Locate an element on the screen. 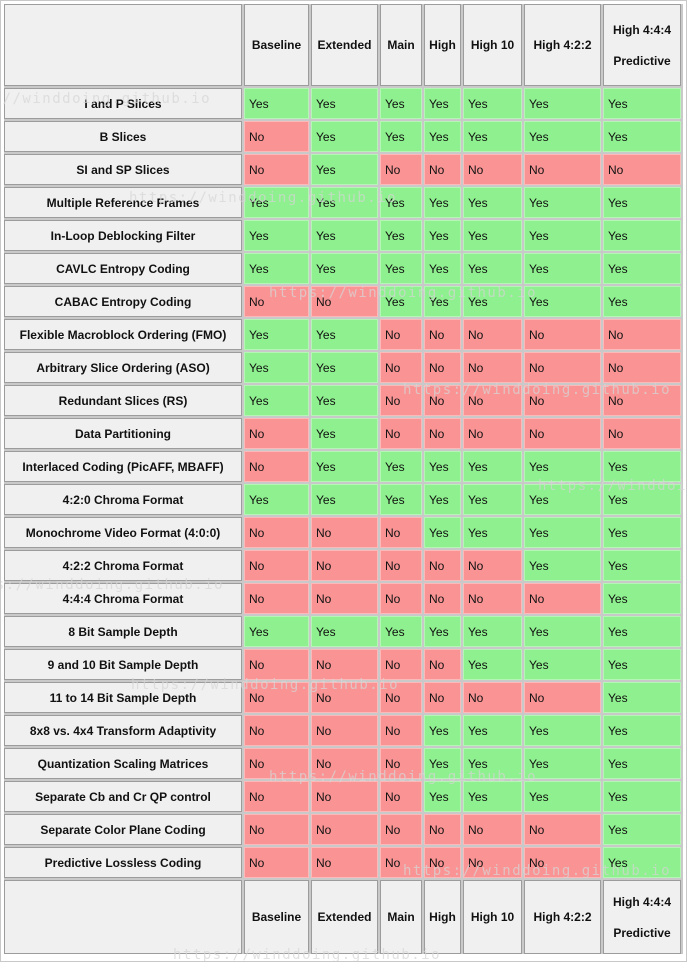 This screenshot has width=689, height=964. corner-cell-top is located at coordinates (123, 45).